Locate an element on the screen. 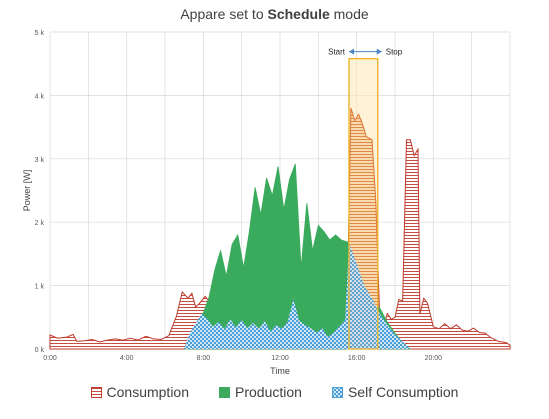 This screenshot has height=419, width=549. title-suffix: mode is located at coordinates (349, 14).